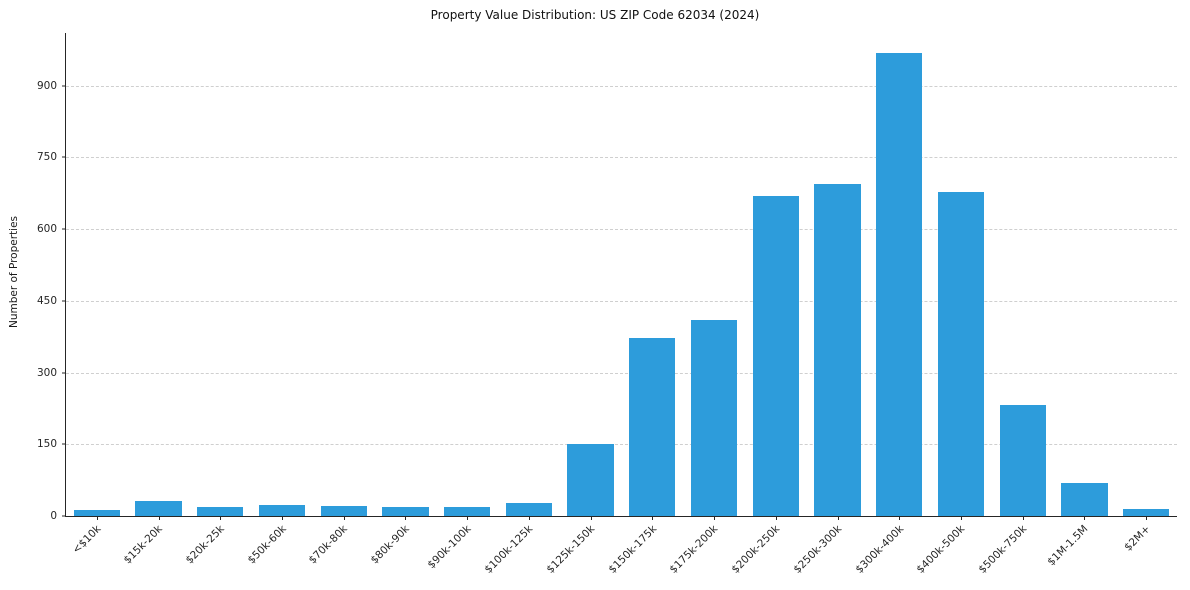  I want to click on y-tick-label: 150, so click(46, 444).